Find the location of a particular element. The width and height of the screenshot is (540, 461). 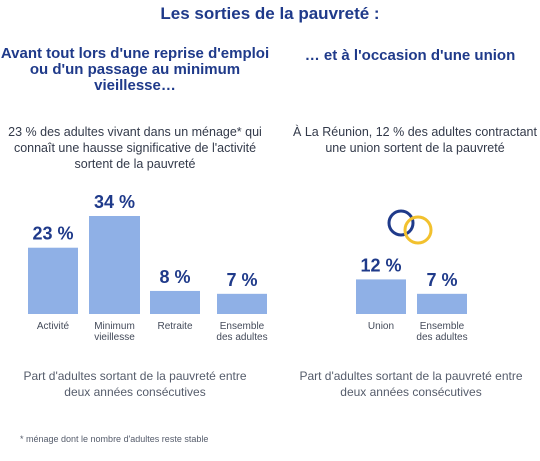

value-label-1-1: 7 % is located at coordinates (441, 280).